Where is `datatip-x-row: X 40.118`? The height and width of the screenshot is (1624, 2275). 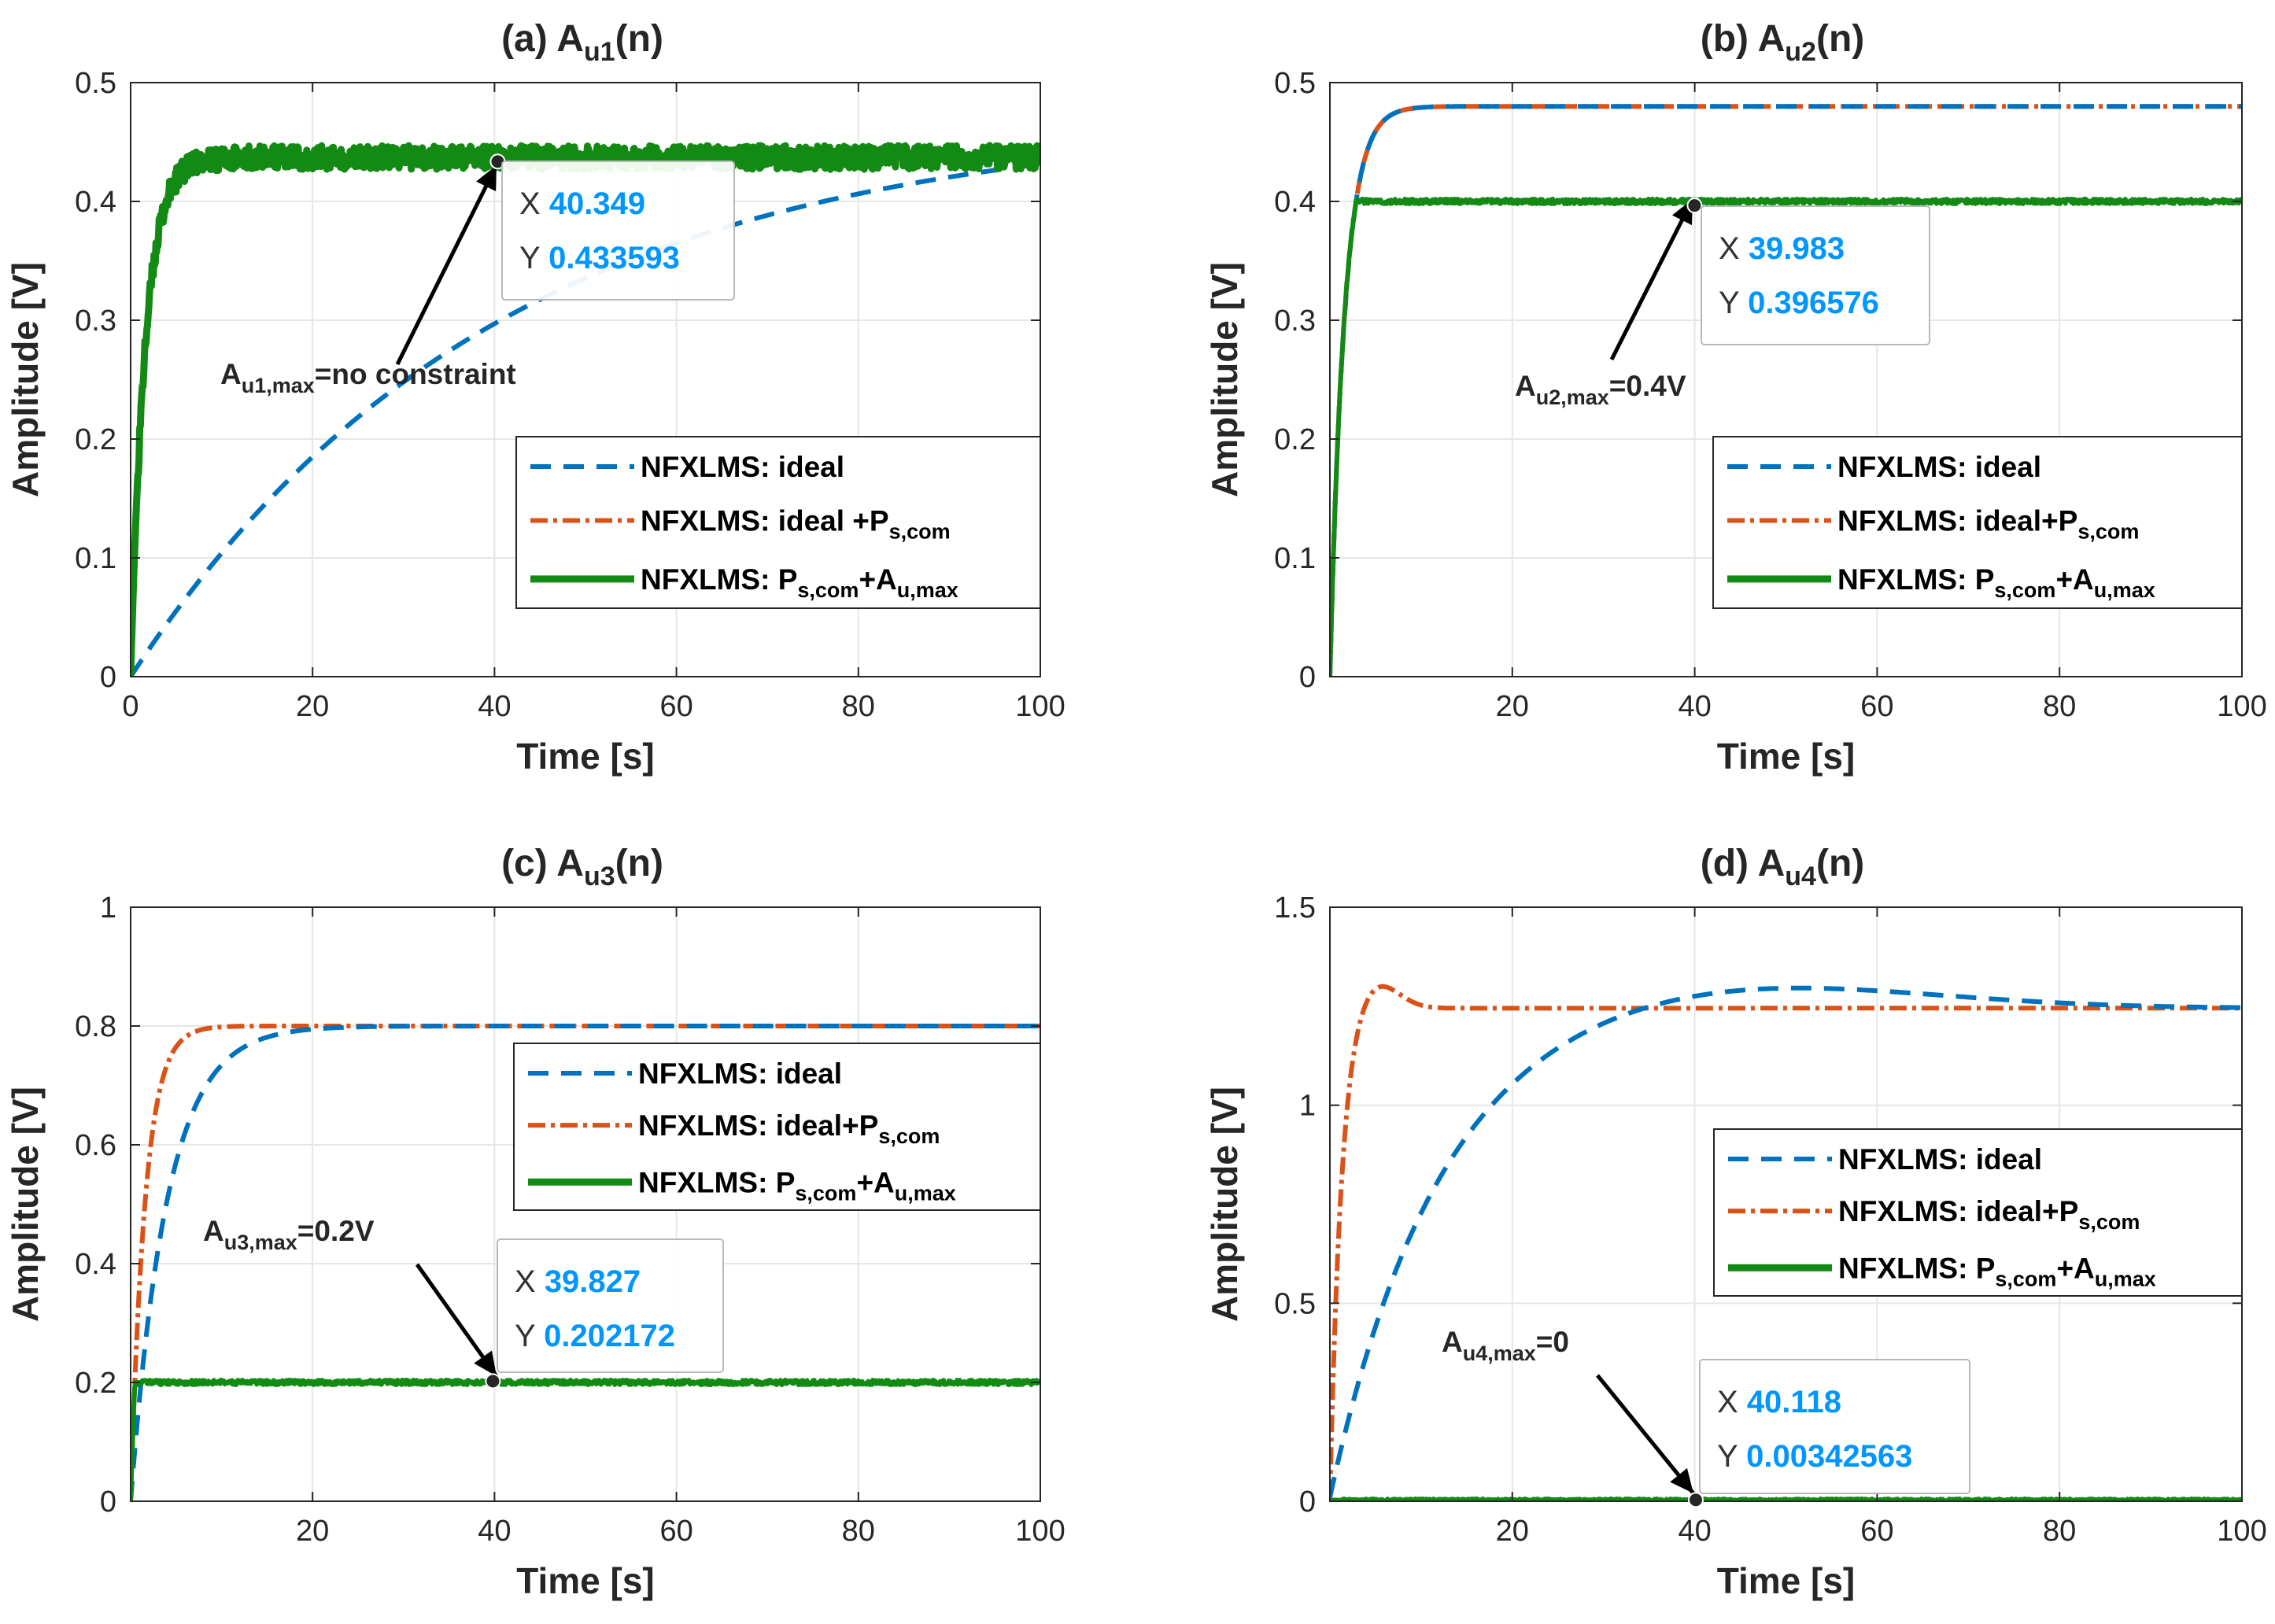
datatip-x-row: X 40.118 is located at coordinates (1779, 1402).